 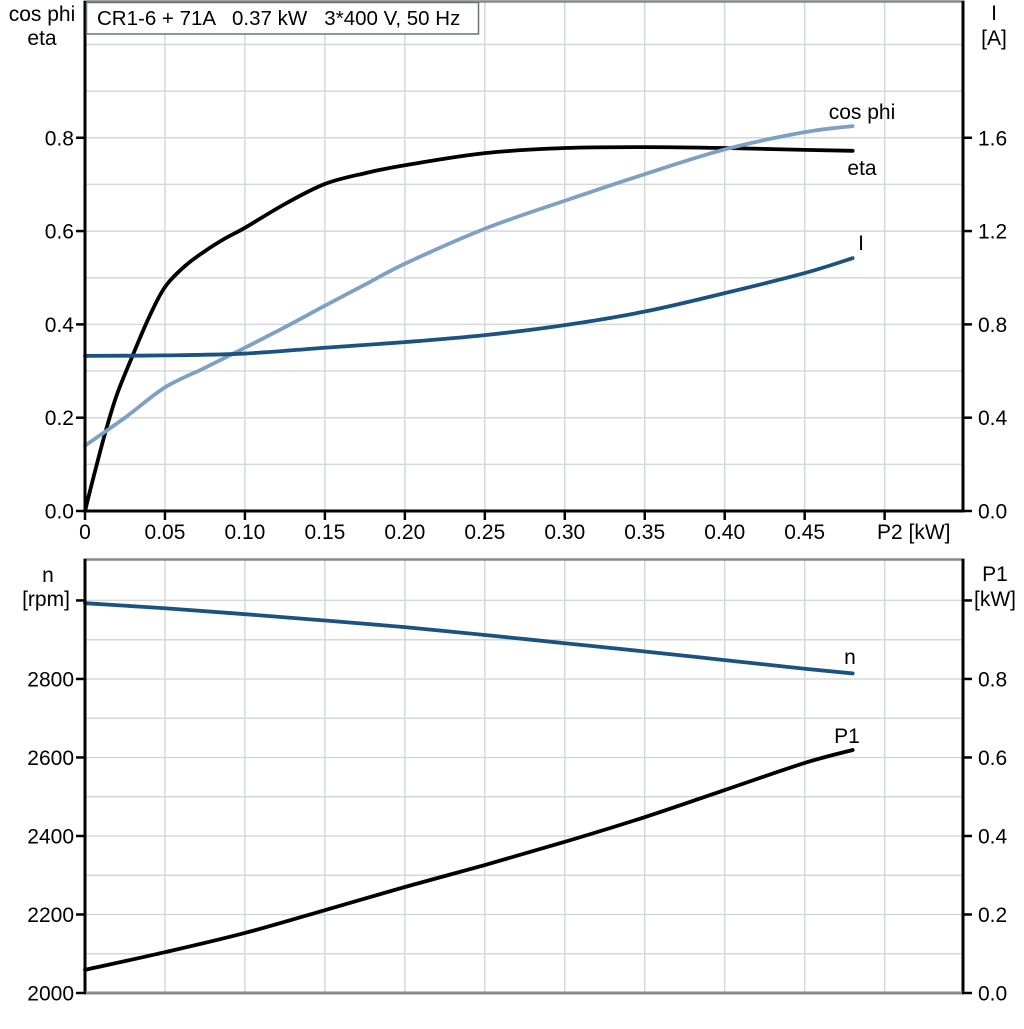 What do you see at coordinates (50, 836) in the screenshot?
I see `left-tick-label: 2400` at bounding box center [50, 836].